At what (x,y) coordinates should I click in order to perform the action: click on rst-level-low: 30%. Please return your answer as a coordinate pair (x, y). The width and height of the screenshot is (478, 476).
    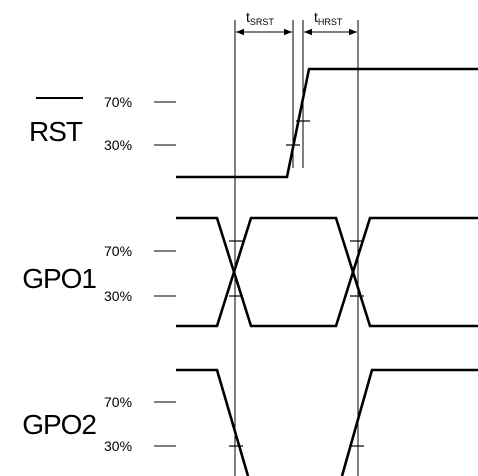
    Looking at the image, I should click on (118, 145).